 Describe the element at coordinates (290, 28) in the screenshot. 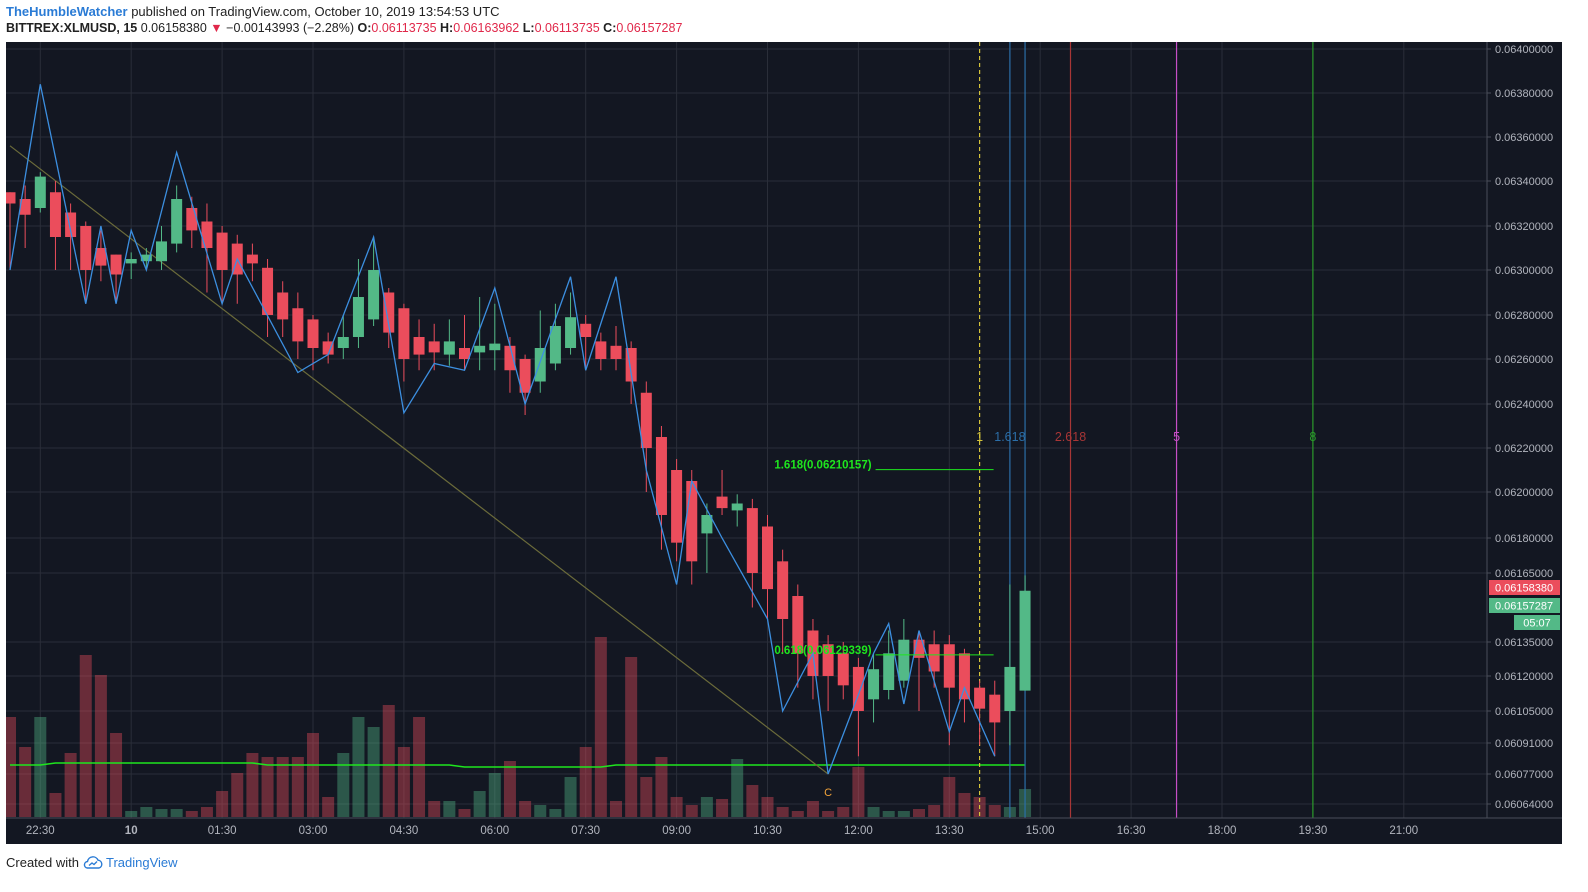

I see `price-change: −0.00143993 (−2.28%)` at that location.